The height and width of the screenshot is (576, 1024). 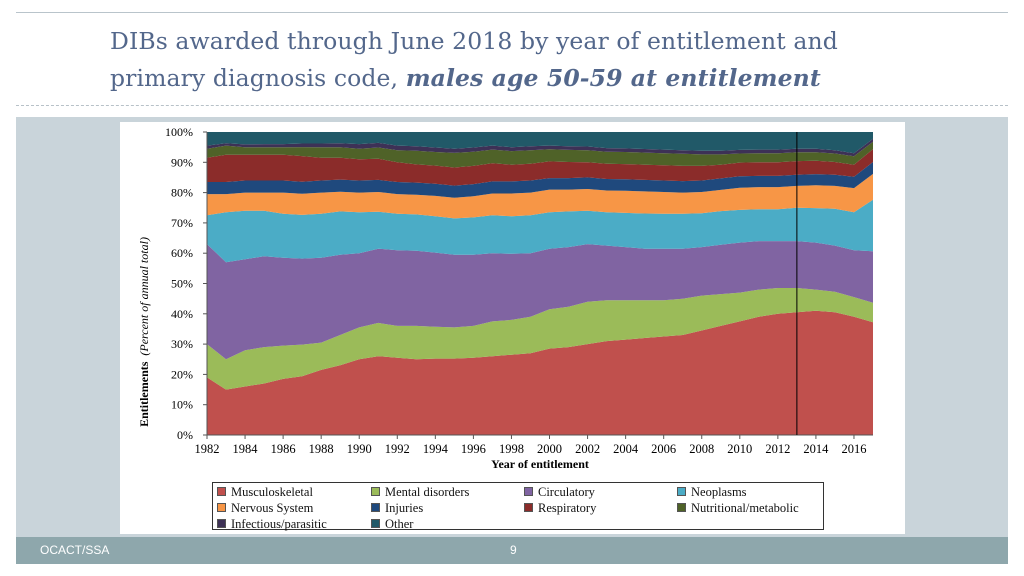 I want to click on area-respiratory, so click(x=540, y=167).